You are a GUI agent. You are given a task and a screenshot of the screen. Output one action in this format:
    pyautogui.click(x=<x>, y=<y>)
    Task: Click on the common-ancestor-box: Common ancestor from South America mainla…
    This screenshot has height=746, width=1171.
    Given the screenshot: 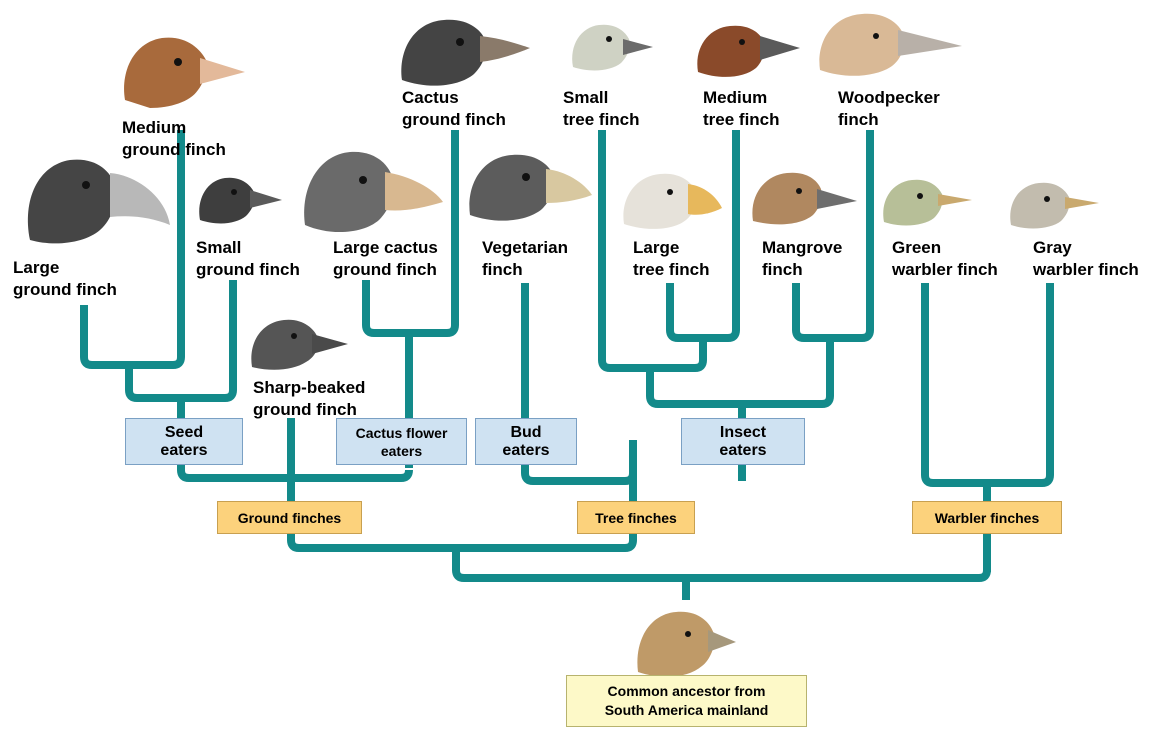 What is the action you would take?
    pyautogui.click(x=686, y=701)
    